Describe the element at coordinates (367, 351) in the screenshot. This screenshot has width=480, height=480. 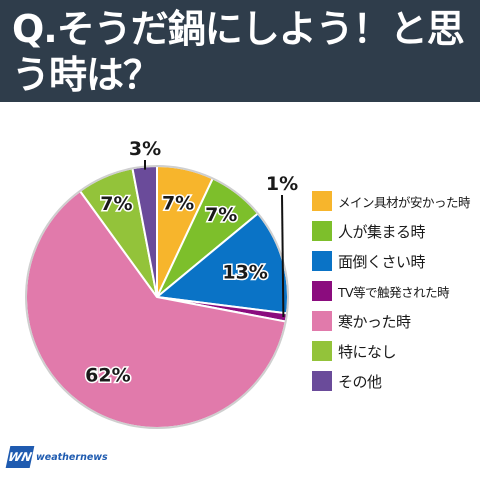
I see `legend-label: 特になし` at that location.